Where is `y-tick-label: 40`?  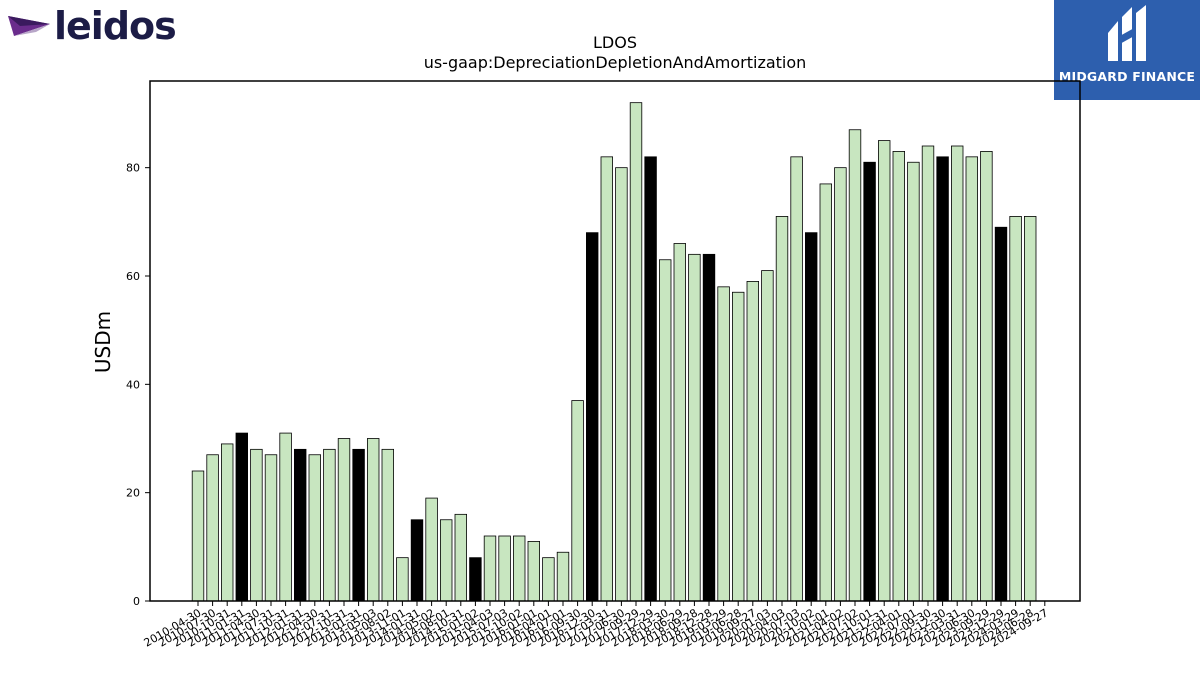 y-tick-label: 40 is located at coordinates (133, 384).